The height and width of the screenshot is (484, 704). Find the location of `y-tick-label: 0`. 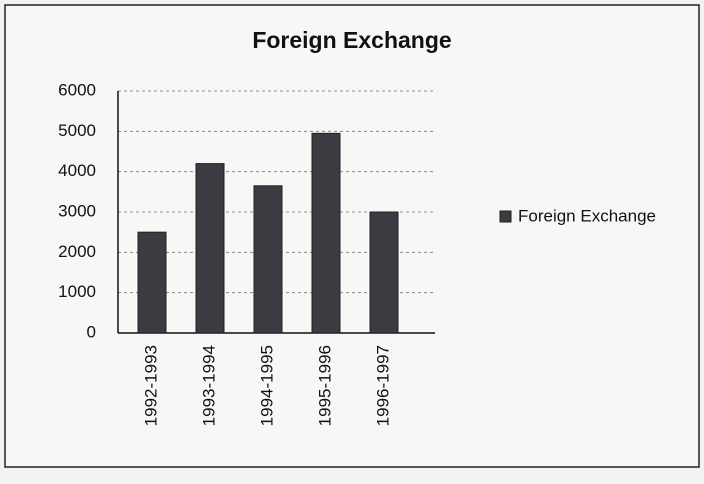

y-tick-label: 0 is located at coordinates (91, 331).